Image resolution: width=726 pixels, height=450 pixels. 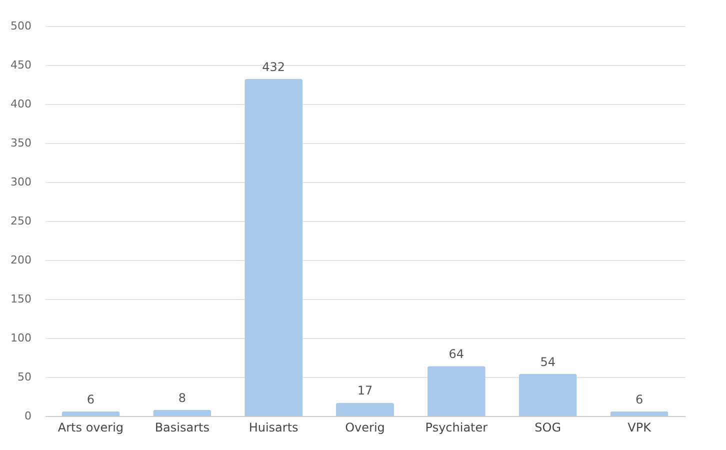 What do you see at coordinates (21, 221) in the screenshot?
I see `y-tick-label: 250` at bounding box center [21, 221].